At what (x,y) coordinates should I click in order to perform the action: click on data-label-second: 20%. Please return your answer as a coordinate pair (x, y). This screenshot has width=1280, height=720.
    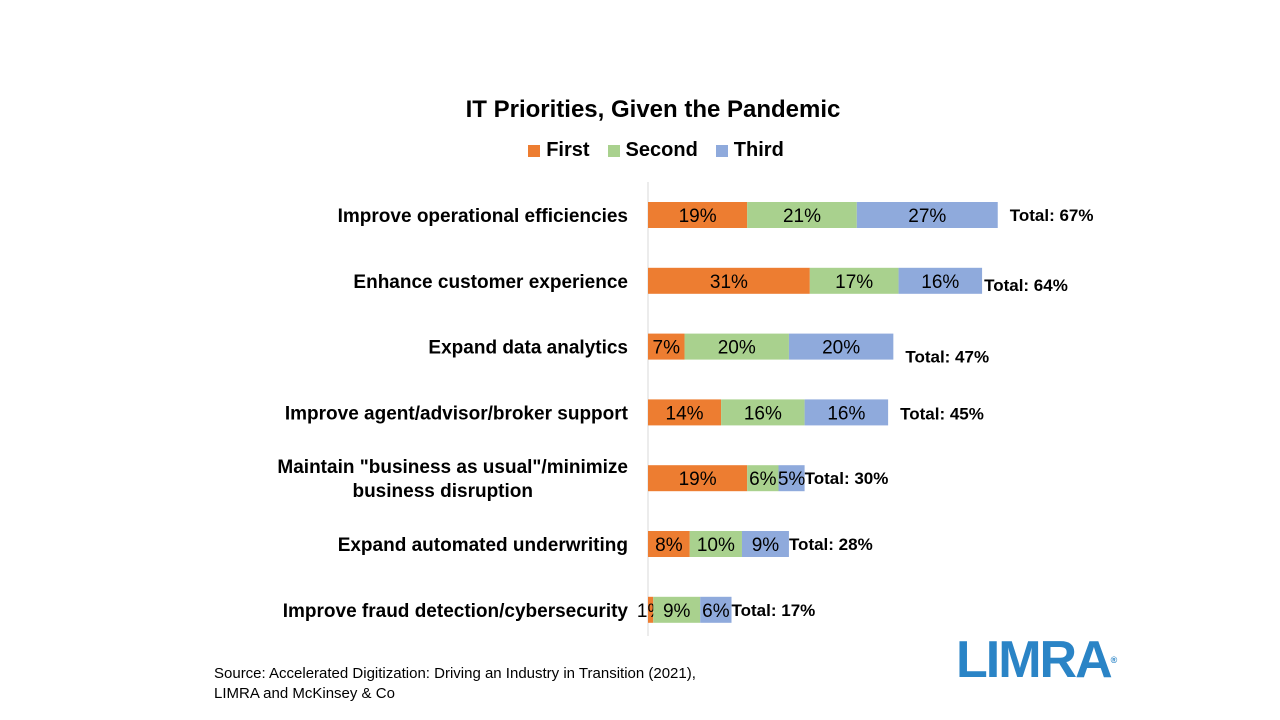
    Looking at the image, I should click on (737, 348).